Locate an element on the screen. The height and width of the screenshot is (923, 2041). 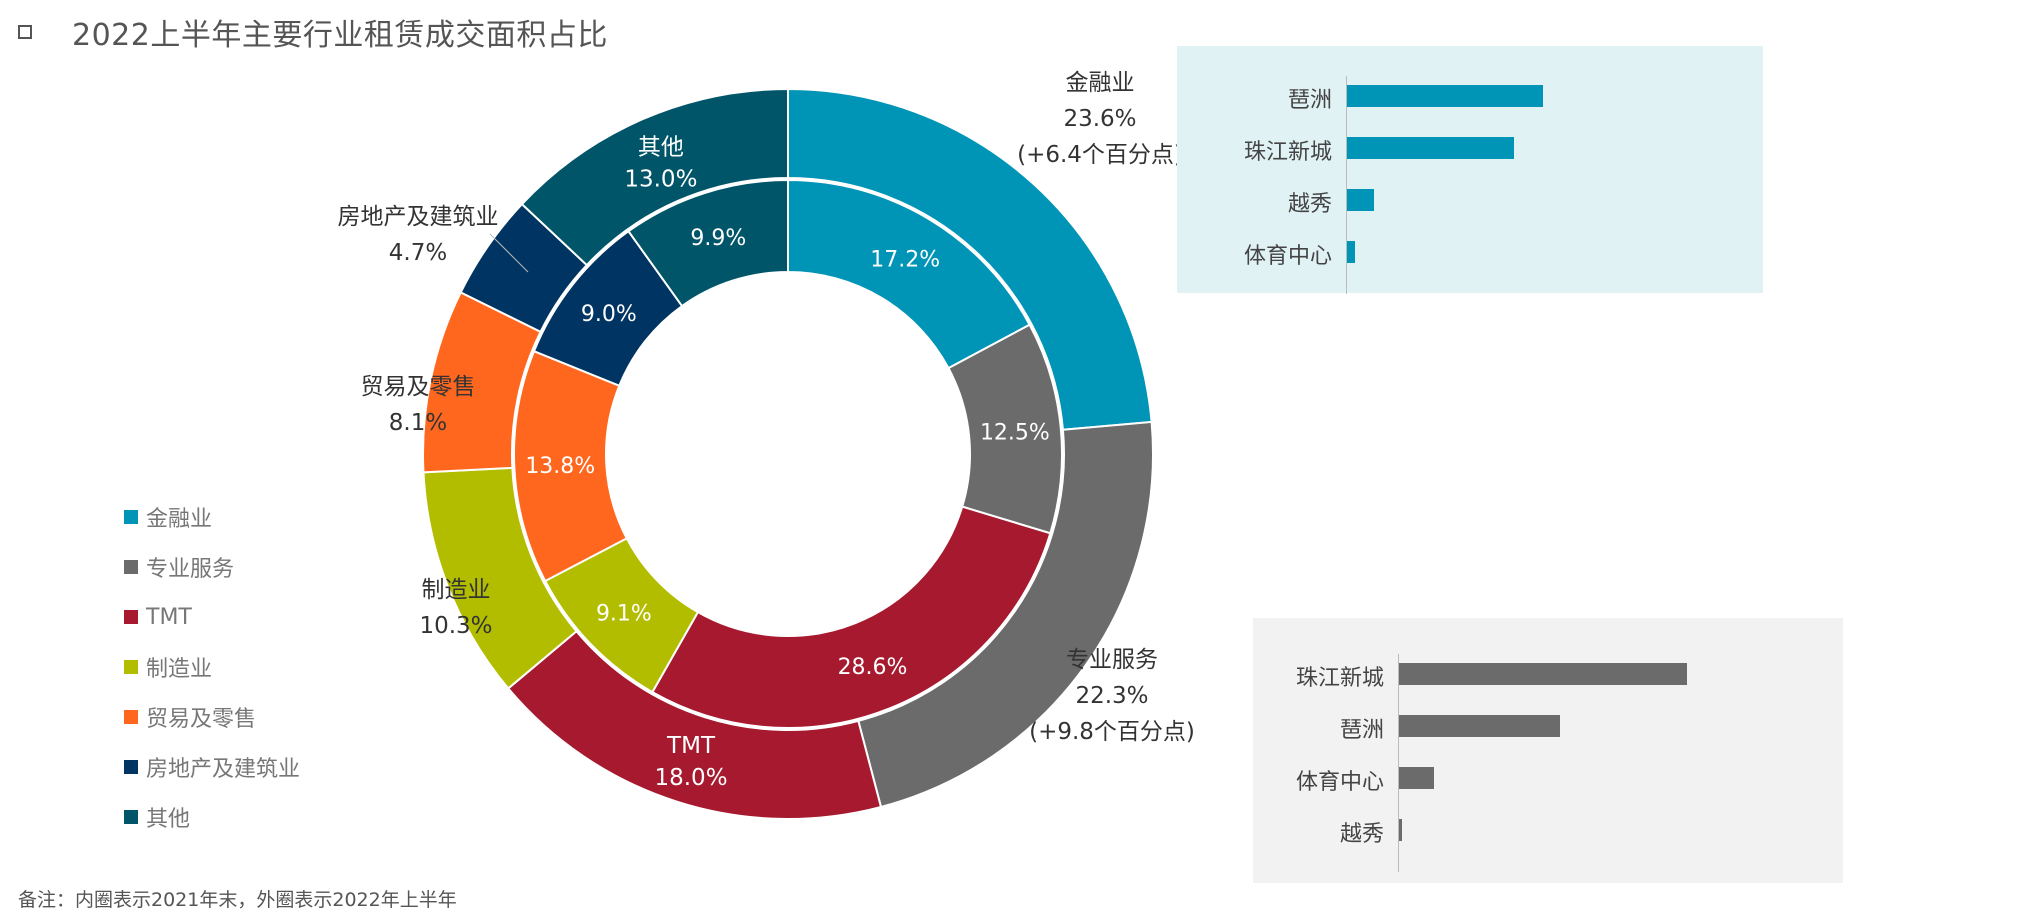
title-block: 2022上半年主要行业租赁成交面积占比 is located at coordinates (313, 32).